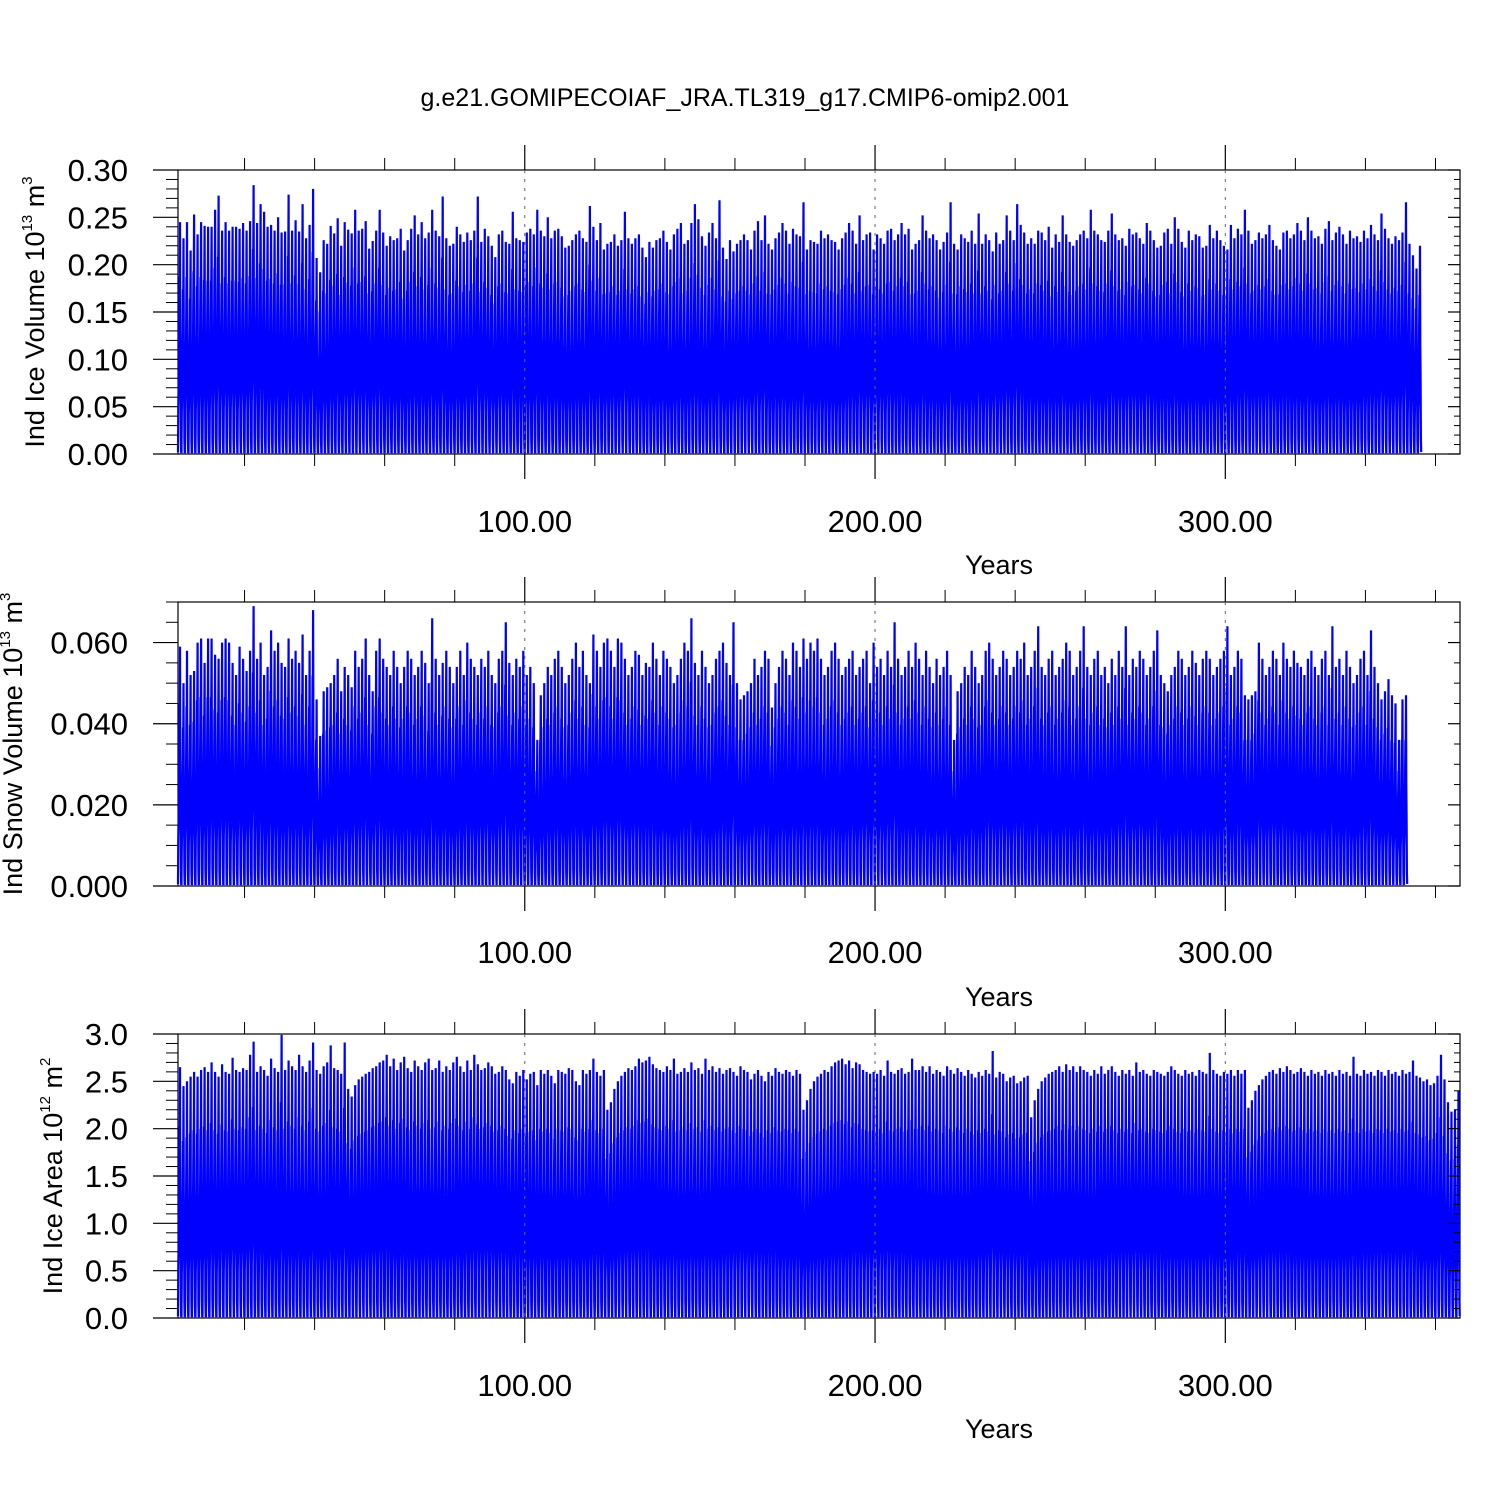  What do you see at coordinates (98, 265) in the screenshot?
I see `ice-volume-ytick-label-4: 0.20` at bounding box center [98, 265].